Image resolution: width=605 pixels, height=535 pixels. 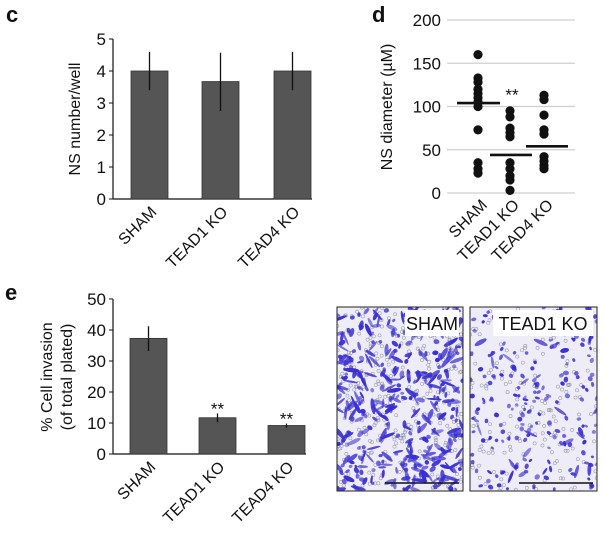 I want to click on label-background, so click(x=432, y=323).